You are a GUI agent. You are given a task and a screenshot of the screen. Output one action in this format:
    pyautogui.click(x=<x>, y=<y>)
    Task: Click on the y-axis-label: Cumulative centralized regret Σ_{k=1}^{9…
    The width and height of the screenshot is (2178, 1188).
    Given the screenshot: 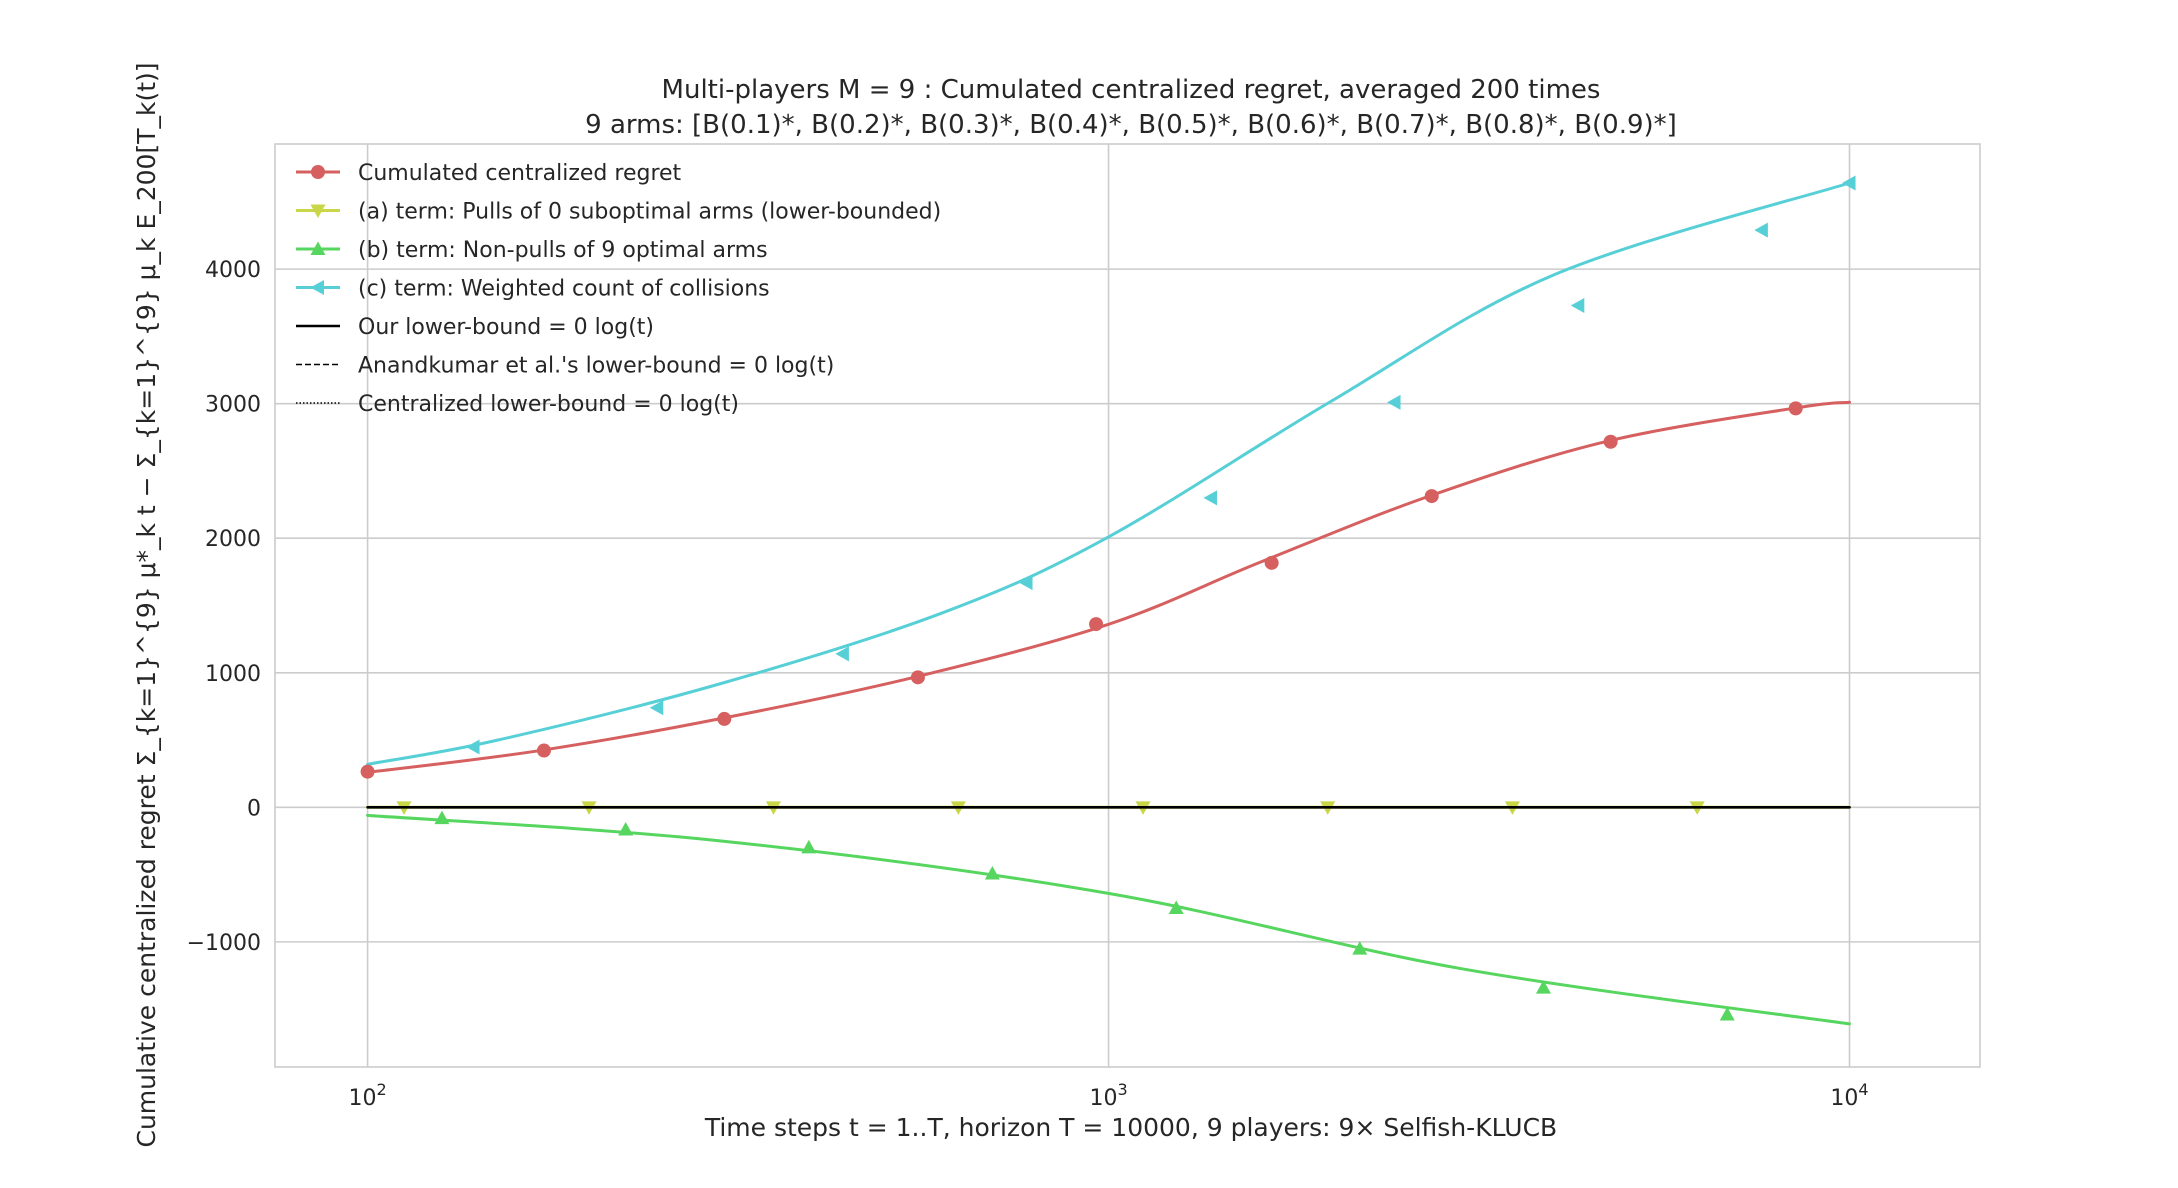 What is the action you would take?
    pyautogui.click(x=146, y=604)
    